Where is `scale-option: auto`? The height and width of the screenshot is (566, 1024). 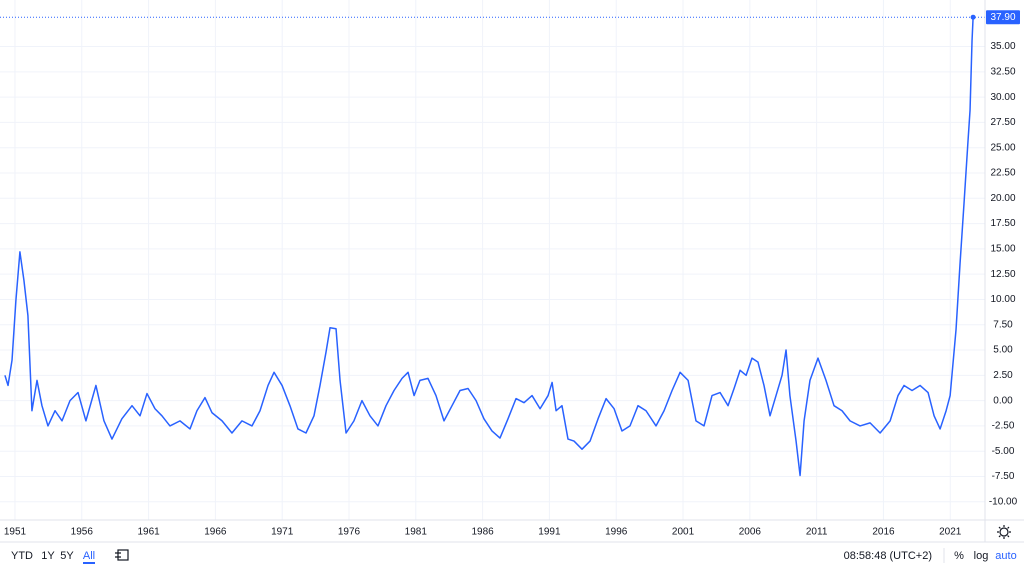 scale-option: auto is located at coordinates (1005, 556).